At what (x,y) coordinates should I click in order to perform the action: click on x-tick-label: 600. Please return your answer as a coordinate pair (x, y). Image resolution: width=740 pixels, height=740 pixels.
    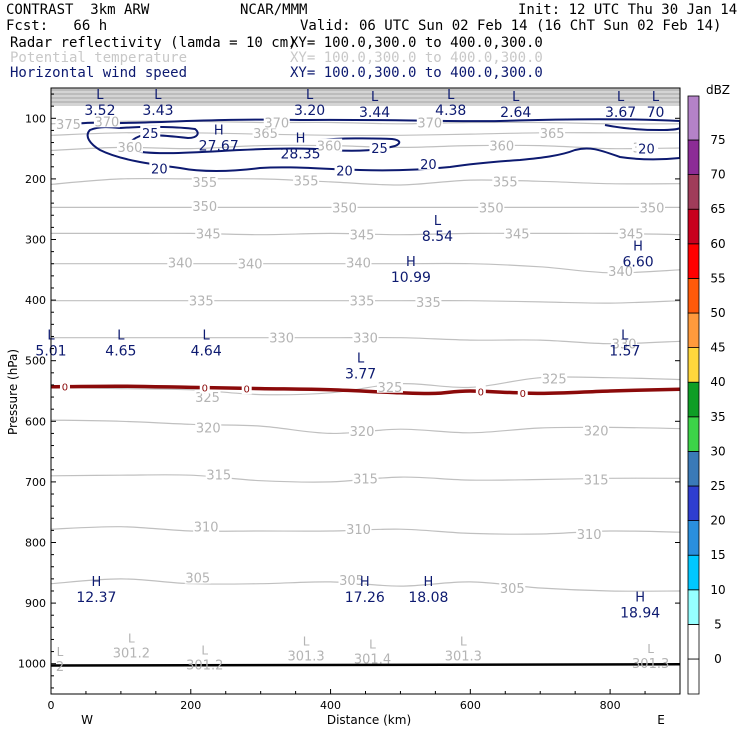
    Looking at the image, I should click on (470, 705).